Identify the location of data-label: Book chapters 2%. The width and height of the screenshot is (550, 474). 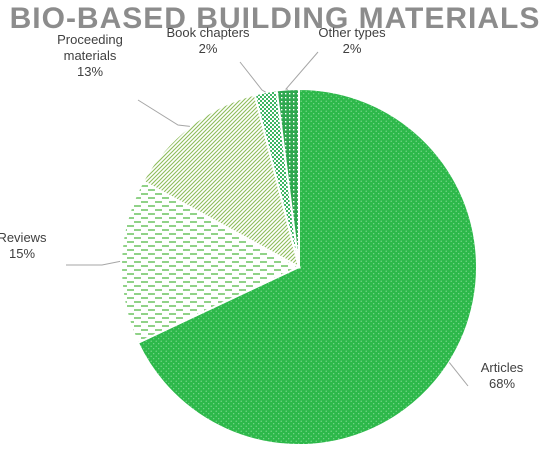
(208, 40).